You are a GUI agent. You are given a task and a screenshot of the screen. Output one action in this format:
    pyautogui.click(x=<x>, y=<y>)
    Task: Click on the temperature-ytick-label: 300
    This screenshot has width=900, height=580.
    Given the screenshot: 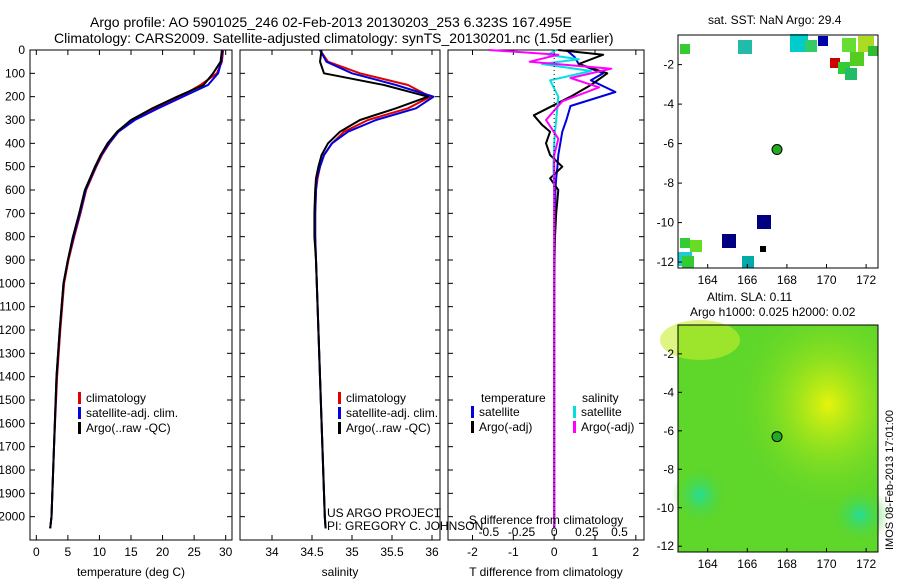 What is the action you would take?
    pyautogui.click(x=15, y=120)
    